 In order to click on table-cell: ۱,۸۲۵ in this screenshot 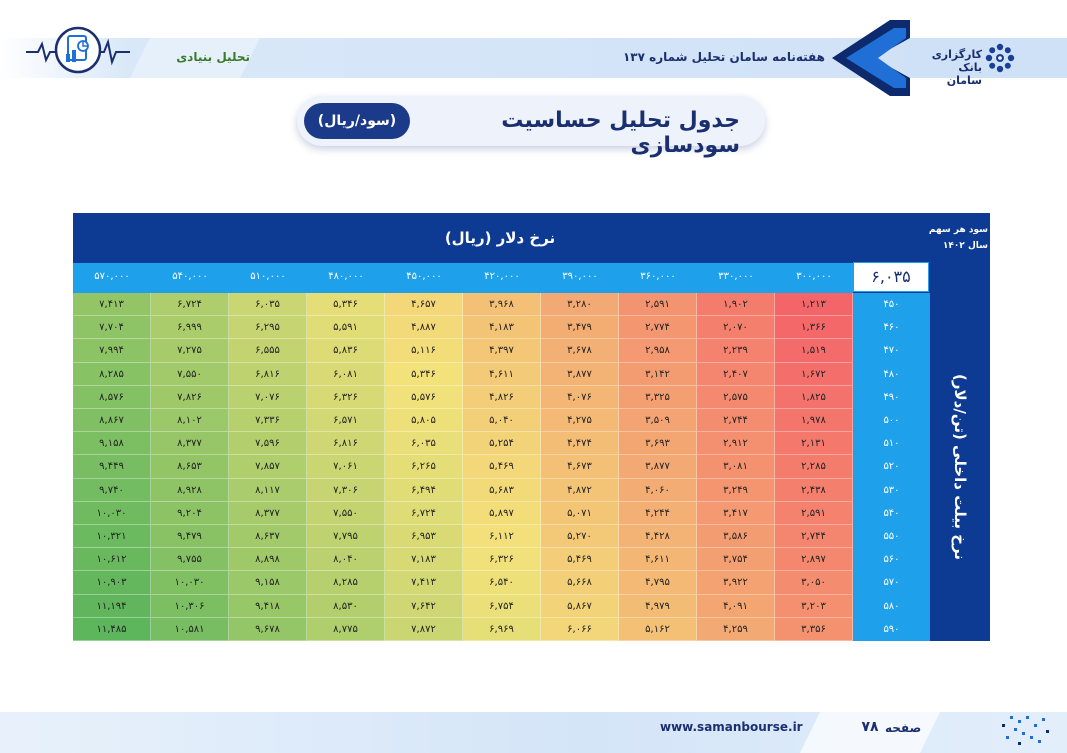, I will do `click(814, 397)`.